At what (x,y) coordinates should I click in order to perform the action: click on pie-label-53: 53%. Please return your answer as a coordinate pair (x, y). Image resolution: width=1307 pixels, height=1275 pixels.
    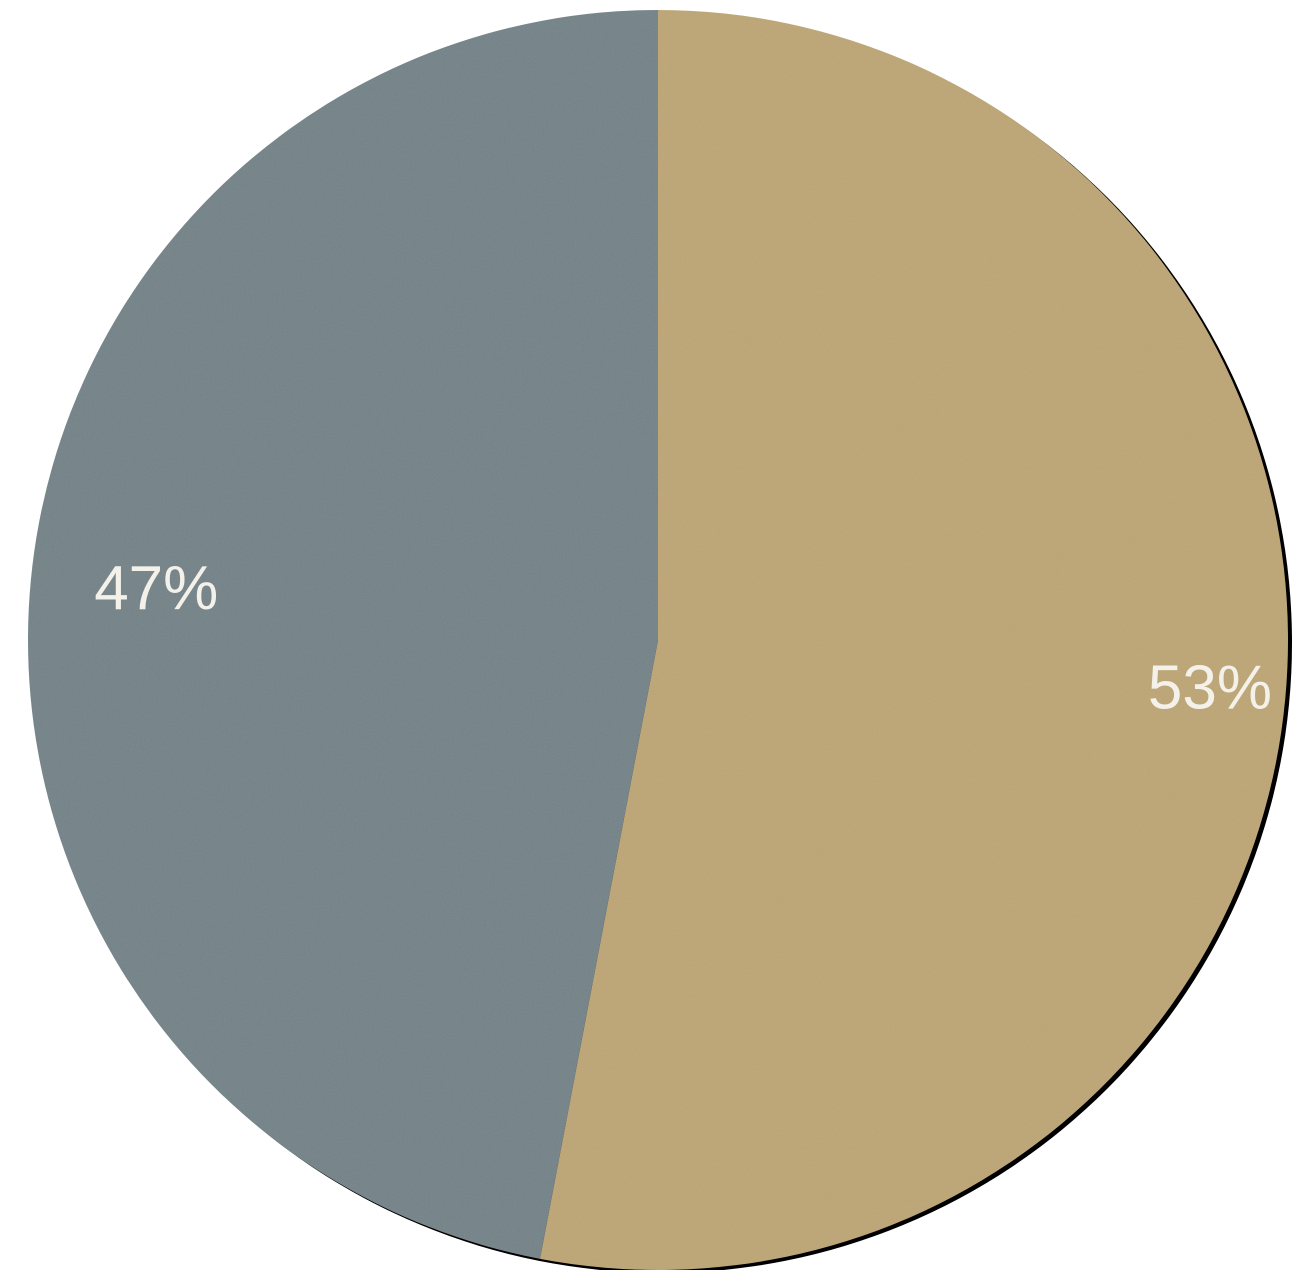
    Looking at the image, I should click on (1210, 688).